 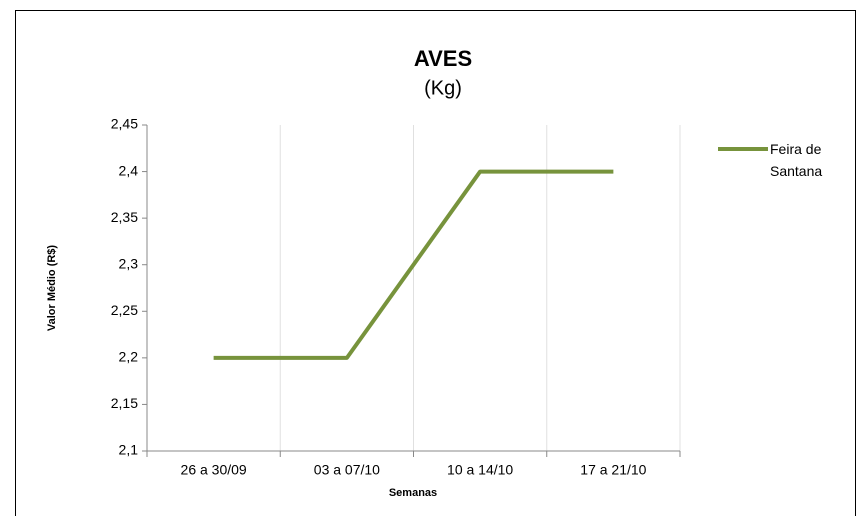 I want to click on y-tick-label: 2,2, so click(x=129, y=357).